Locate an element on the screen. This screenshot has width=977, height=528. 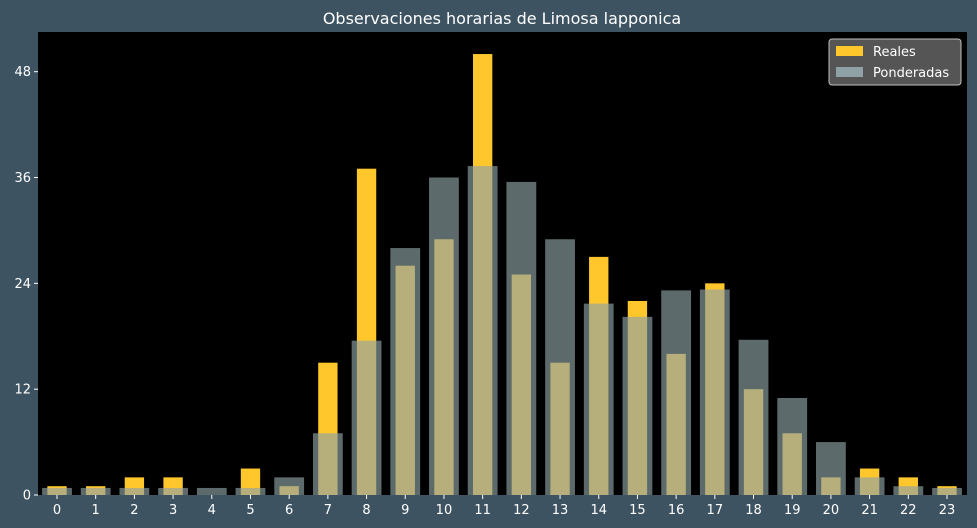
x-tick-label-11: 11 is located at coordinates (482, 510).